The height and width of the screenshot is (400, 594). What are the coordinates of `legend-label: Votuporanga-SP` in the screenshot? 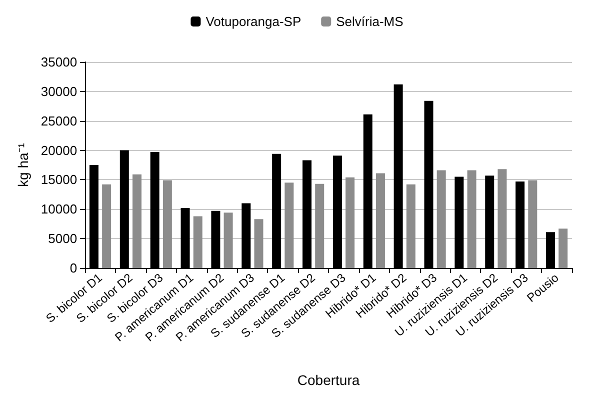 It's located at (254, 21).